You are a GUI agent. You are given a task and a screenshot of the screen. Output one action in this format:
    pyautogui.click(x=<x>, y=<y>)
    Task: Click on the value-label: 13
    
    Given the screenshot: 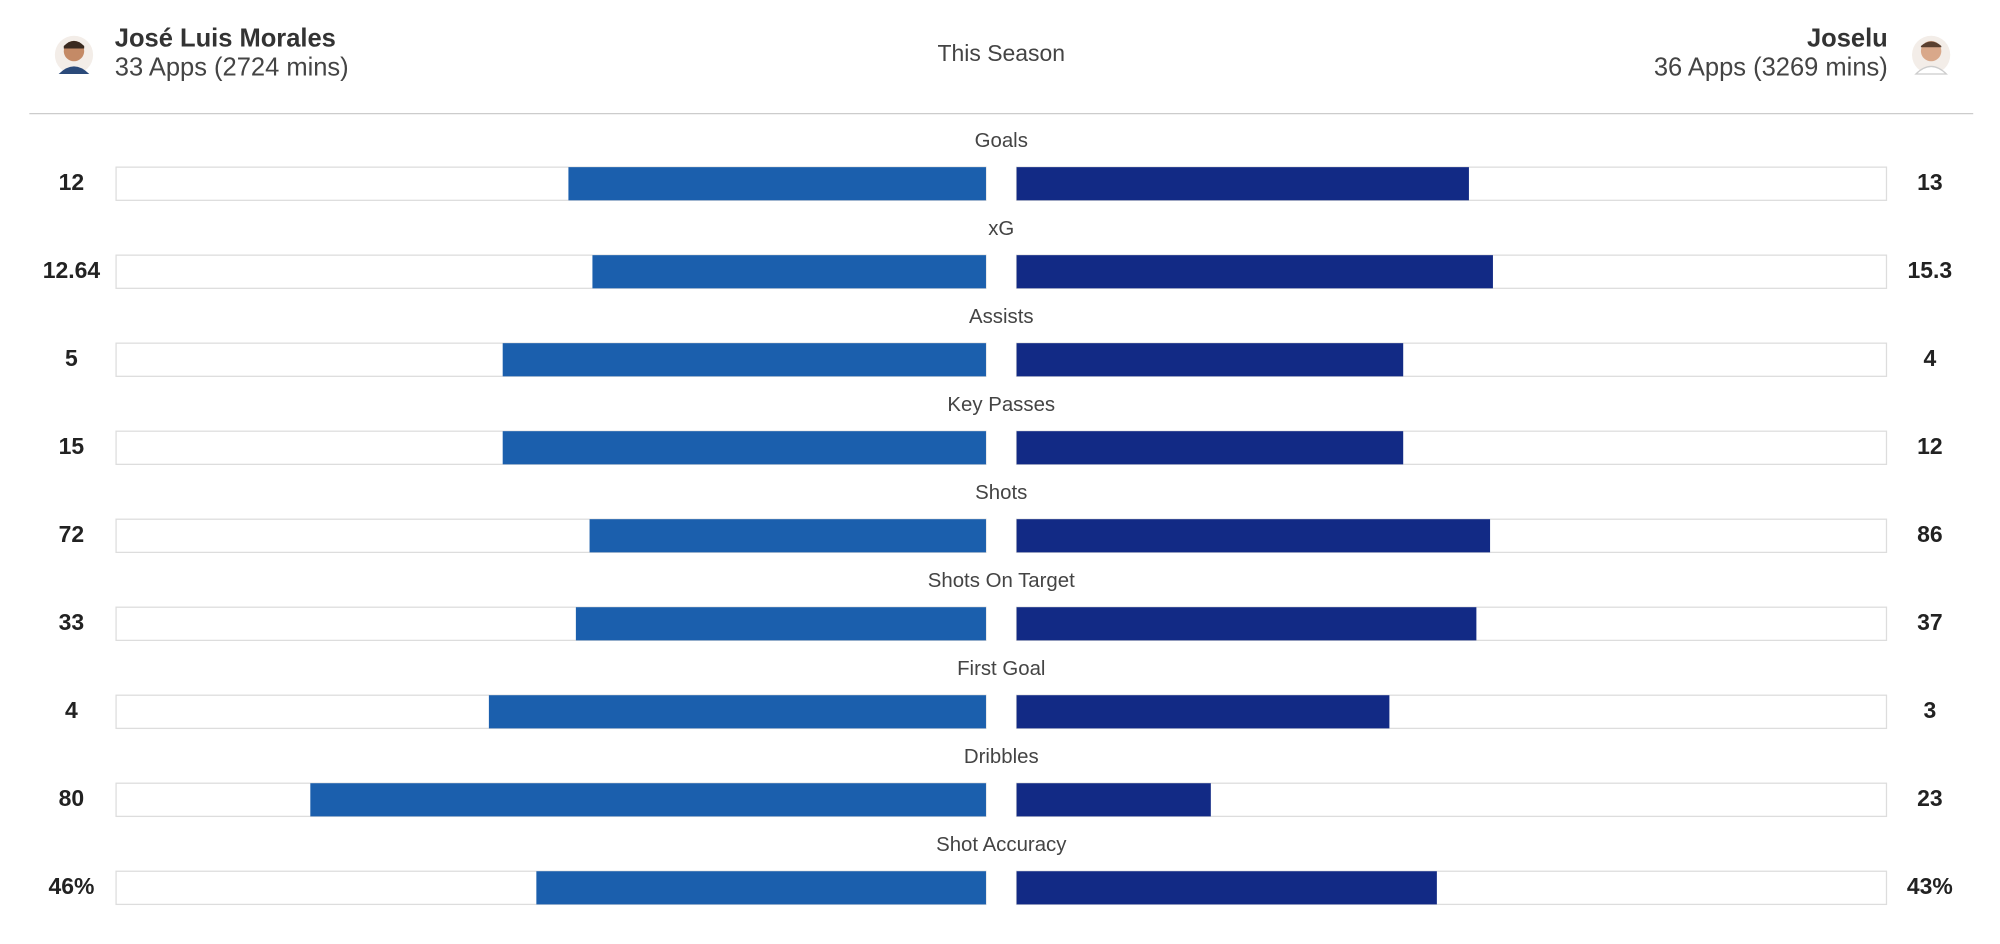 What is the action you would take?
    pyautogui.click(x=1930, y=182)
    